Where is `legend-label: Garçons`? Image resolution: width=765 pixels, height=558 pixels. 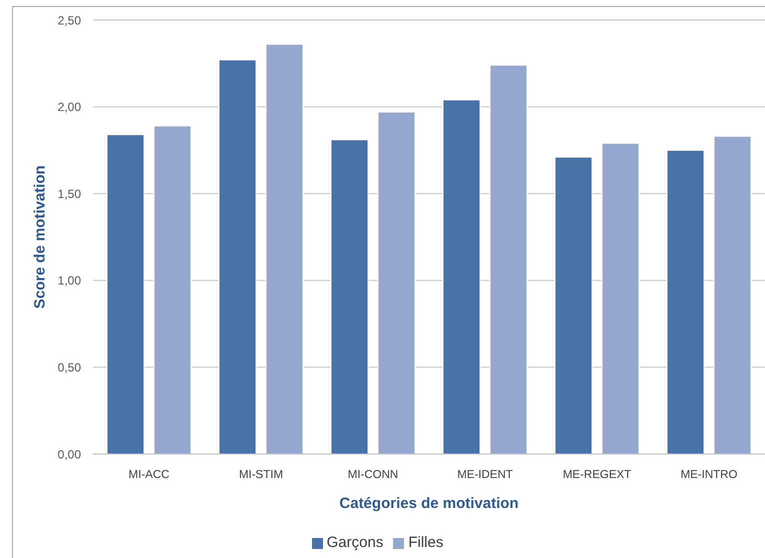 legend-label: Garçons is located at coordinates (355, 542).